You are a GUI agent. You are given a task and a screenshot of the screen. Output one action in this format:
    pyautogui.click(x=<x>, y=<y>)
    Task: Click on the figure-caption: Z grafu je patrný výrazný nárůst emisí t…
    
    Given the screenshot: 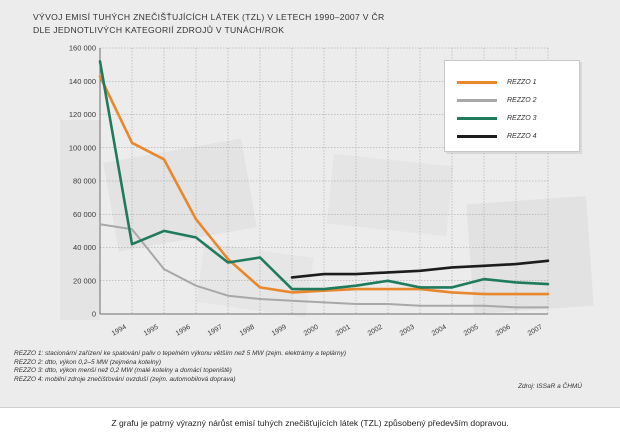 What is the action you would take?
    pyautogui.click(x=310, y=423)
    